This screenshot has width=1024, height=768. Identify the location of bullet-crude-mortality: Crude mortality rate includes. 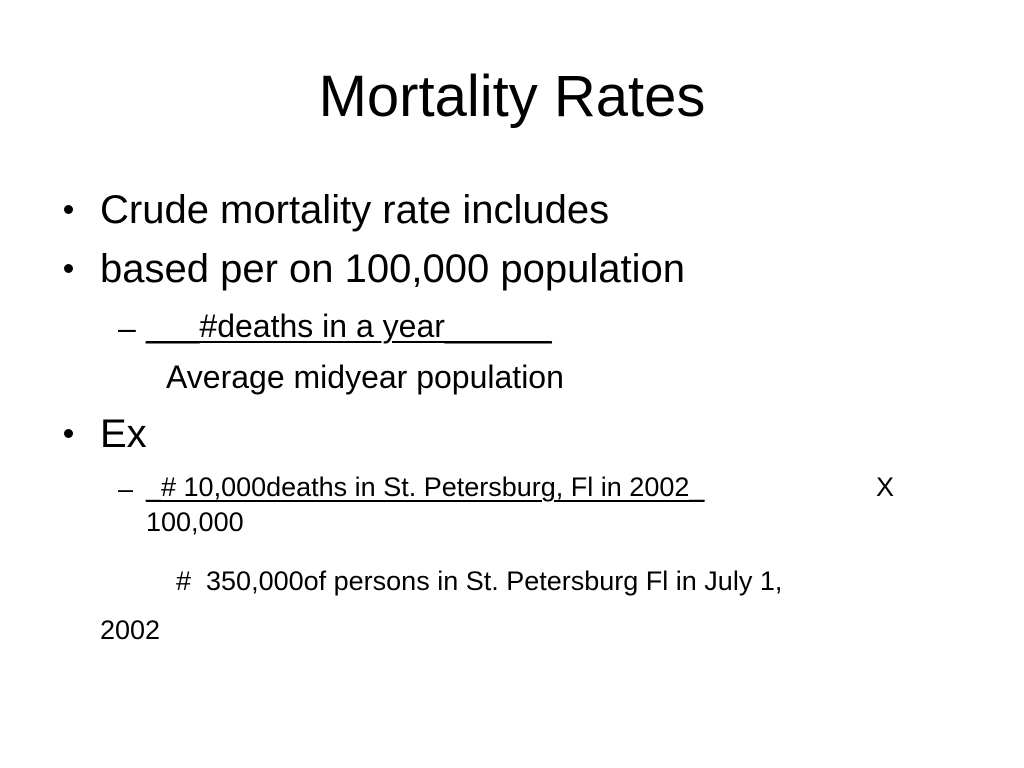
(355, 210).